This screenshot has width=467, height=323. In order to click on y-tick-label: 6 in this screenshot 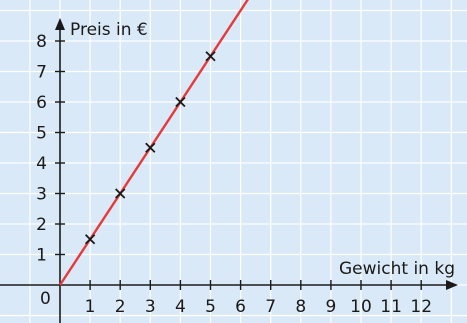, I will do `click(41, 103)`.